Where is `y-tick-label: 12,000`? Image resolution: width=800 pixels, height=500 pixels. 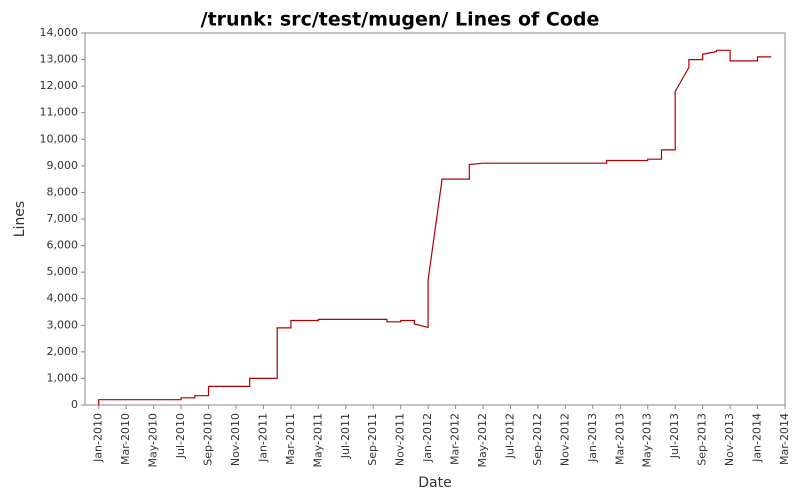 y-tick-label: 12,000 is located at coordinates (59, 85).